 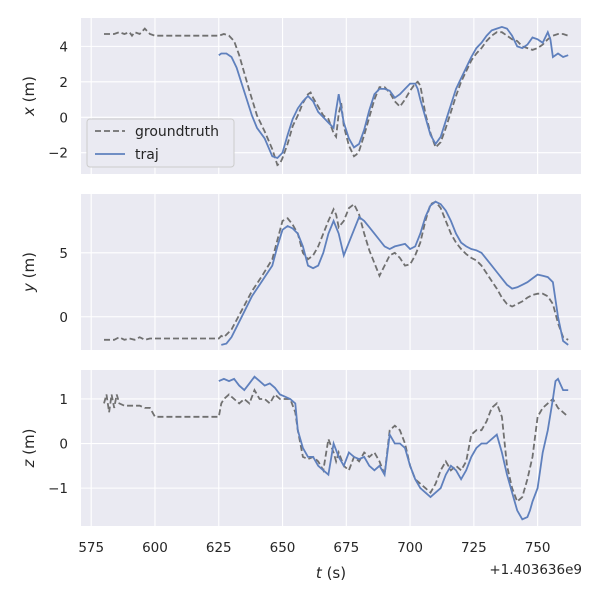 What do you see at coordinates (535, 570) in the screenshot?
I see `x-axis-offset-label: +1.403636e9` at bounding box center [535, 570].